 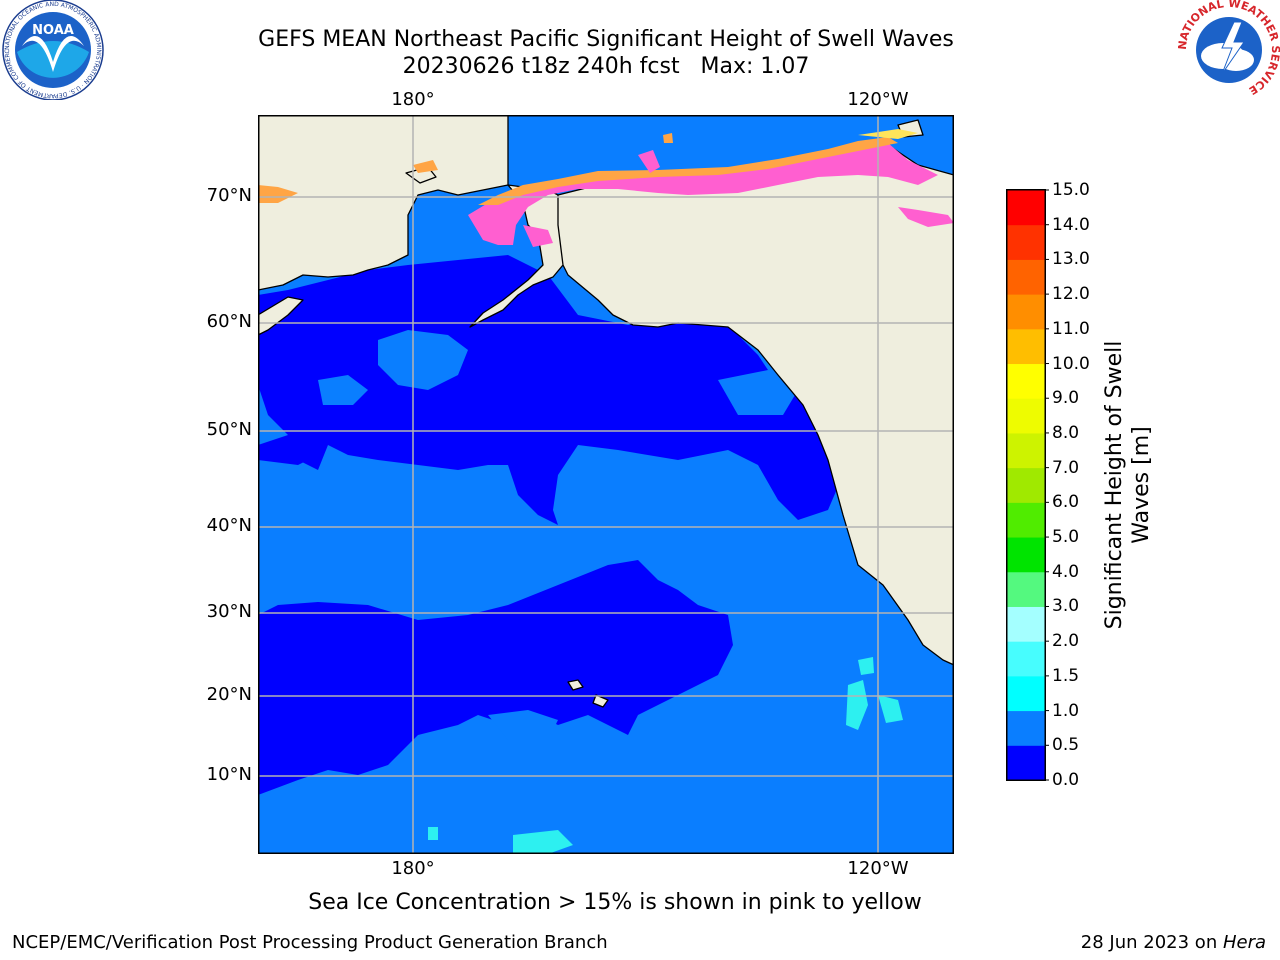 I want to click on nws-logo: NATIONAL WEATHER SERVICE, so click(x=1229, y=49).